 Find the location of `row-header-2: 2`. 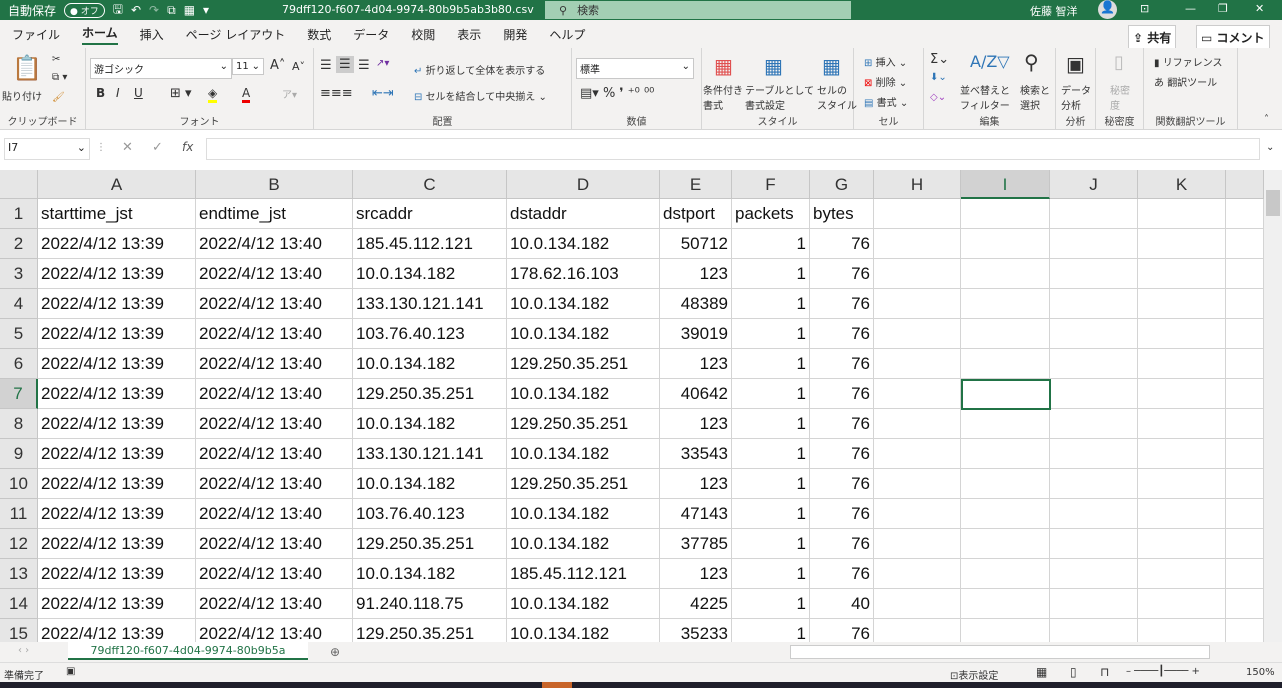

row-header-2: 2 is located at coordinates (19, 244).